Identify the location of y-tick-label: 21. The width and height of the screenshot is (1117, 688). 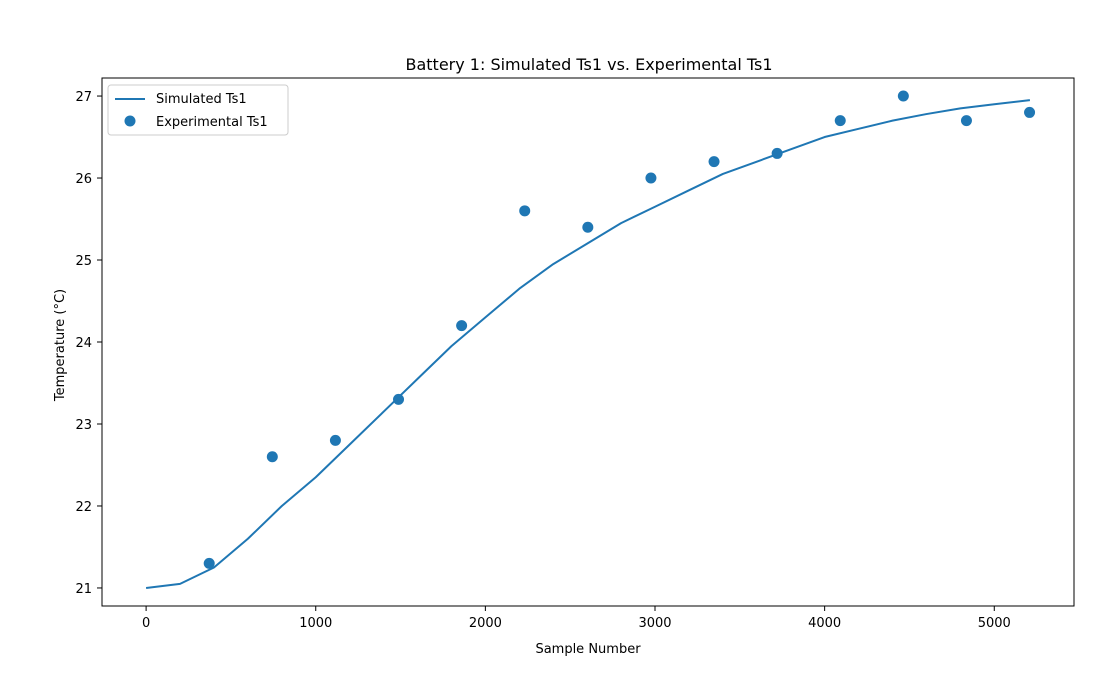
(83, 589).